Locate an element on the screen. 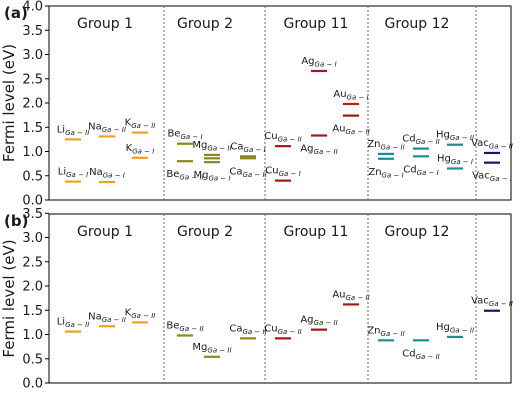 This screenshot has height=417, width=520. dopant-label: AuGa − I is located at coordinates (350, 95).